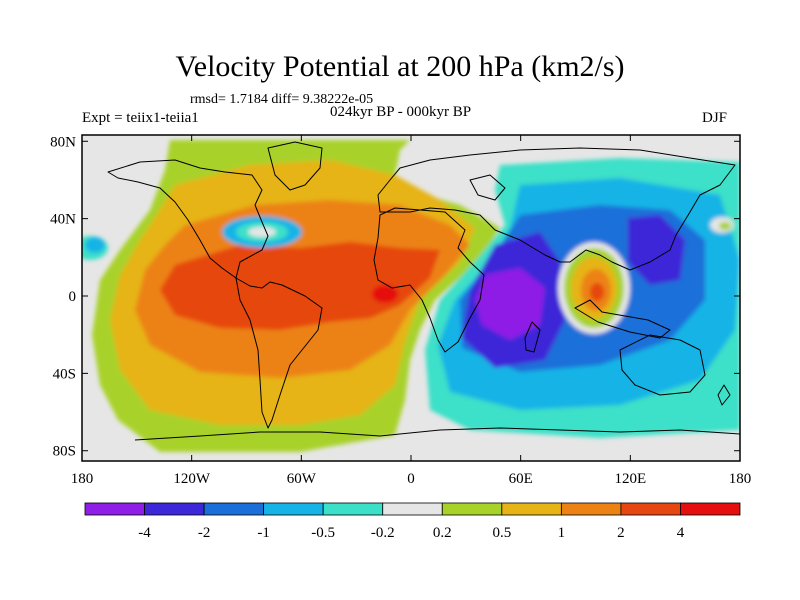 Image resolution: width=800 pixels, height=600 pixels. Describe the element at coordinates (501, 533) in the screenshot. I see `colorbar-label: 0.5` at that location.